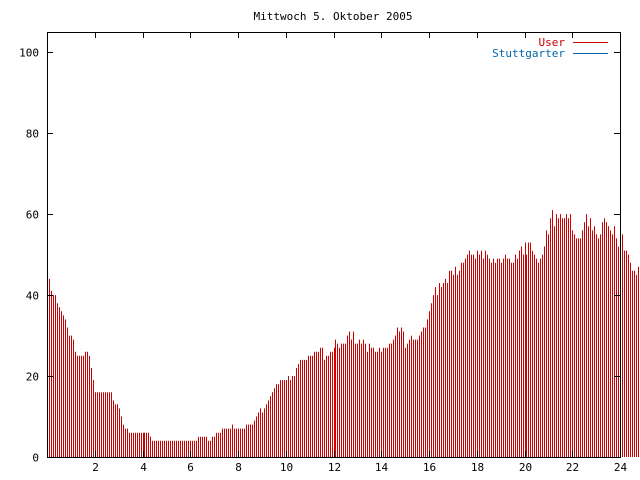 This screenshot has width=640, height=480. I want to click on x-tick-label: 20, so click(525, 467).